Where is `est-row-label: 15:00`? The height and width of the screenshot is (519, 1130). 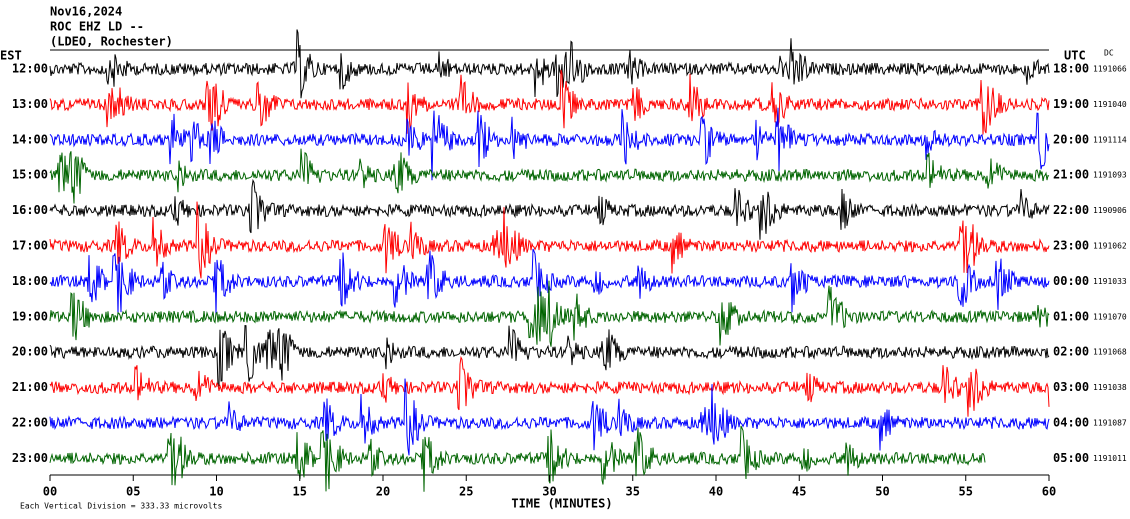 est-row-label: 15:00 is located at coordinates (30, 175).